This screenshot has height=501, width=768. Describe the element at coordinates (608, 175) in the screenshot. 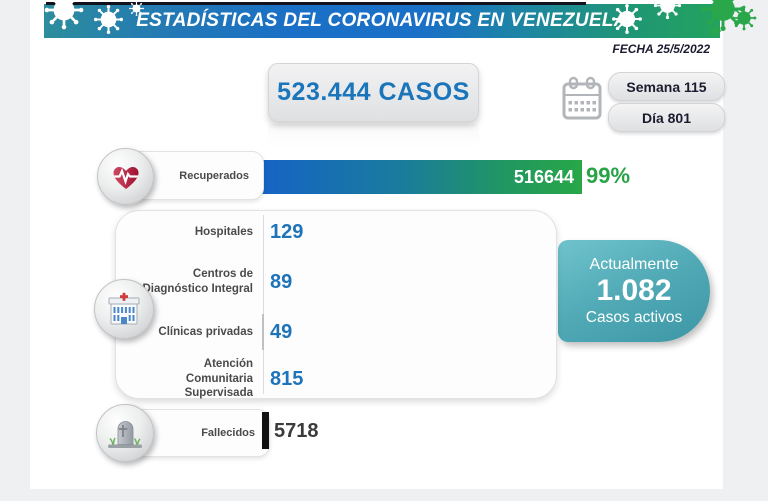

I see `recovered-percent: 99%` at that location.